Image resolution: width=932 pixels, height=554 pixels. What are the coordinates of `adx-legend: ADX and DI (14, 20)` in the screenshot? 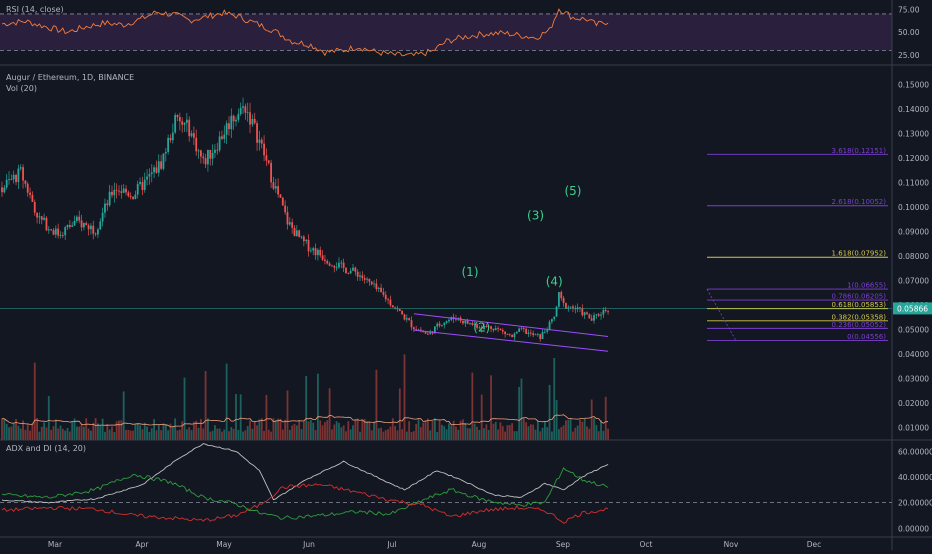 It's located at (46, 448).